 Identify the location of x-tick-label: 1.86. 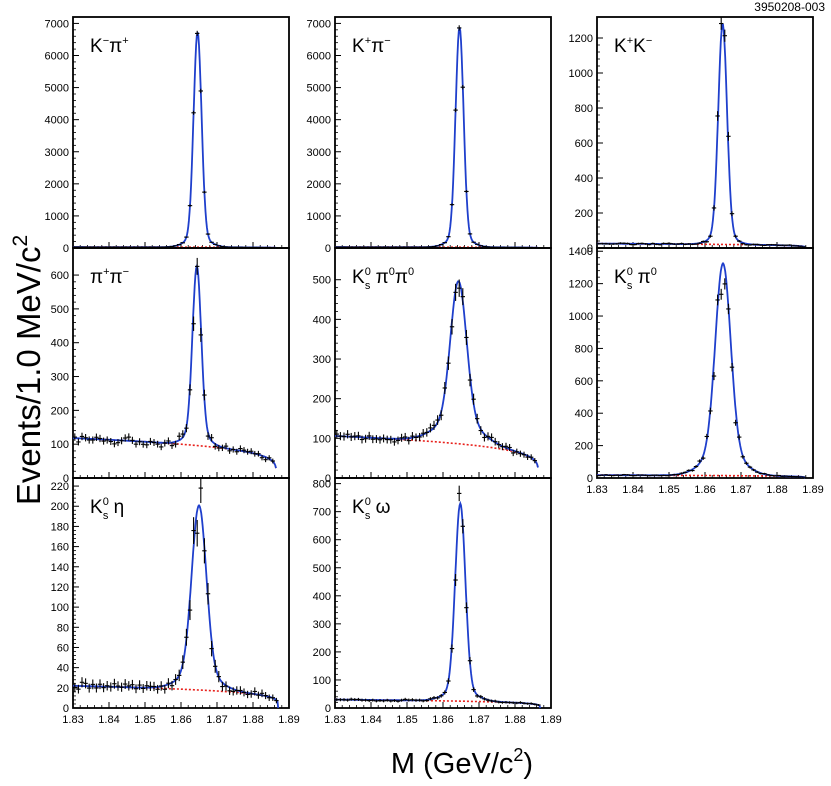
(704, 490).